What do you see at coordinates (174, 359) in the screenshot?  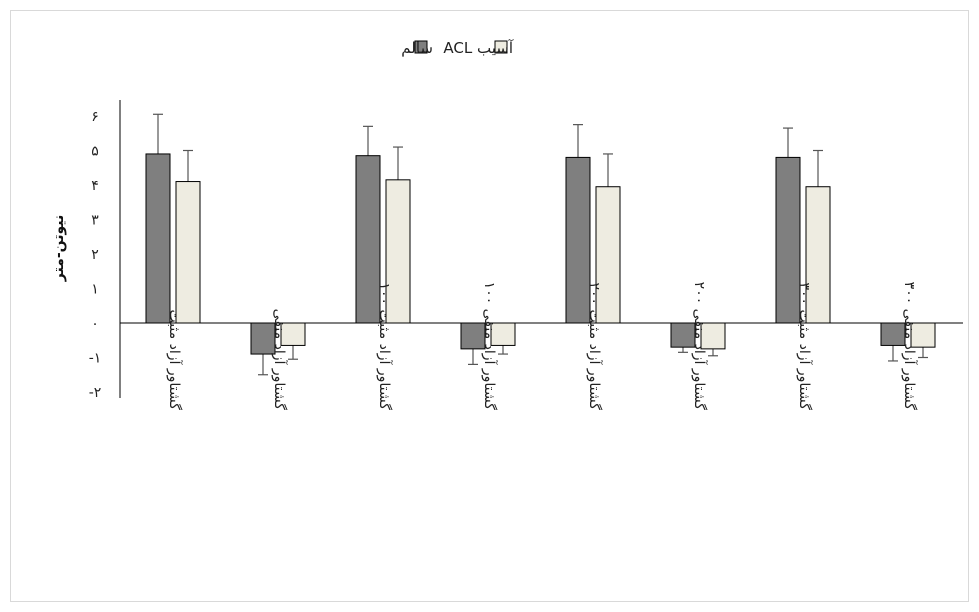 I see `category-label: گشتاور آزاد مثبت` at bounding box center [174, 359].